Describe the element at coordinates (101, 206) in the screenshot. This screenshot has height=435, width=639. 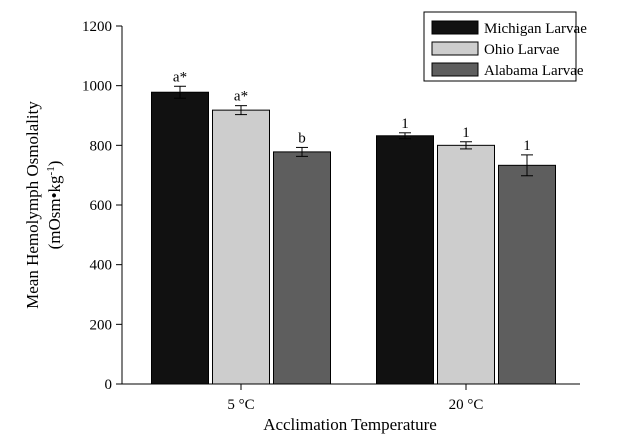
I see `y-tick-label: 600` at that location.